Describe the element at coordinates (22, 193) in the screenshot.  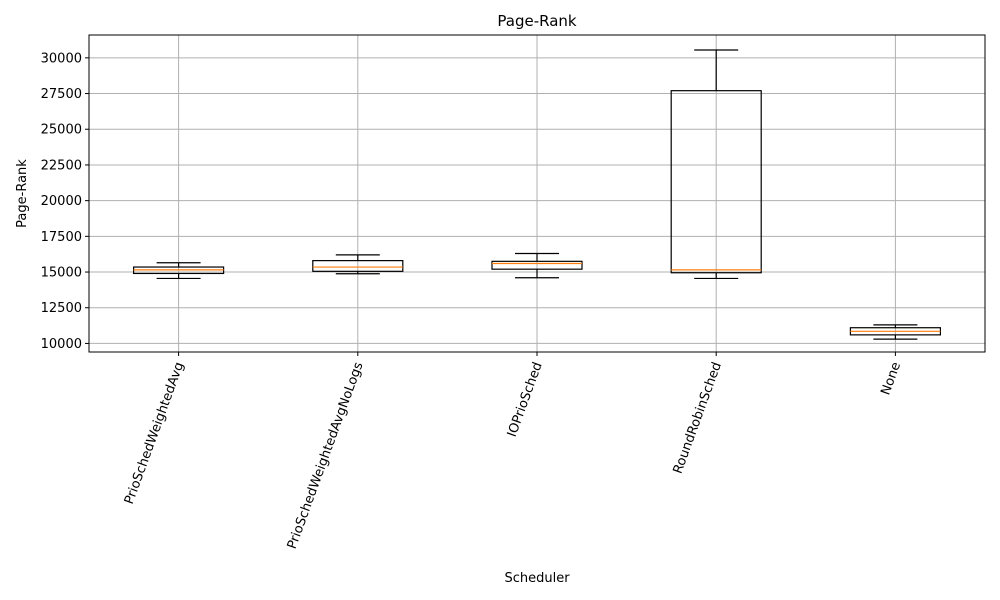
I see `y-axis-label: Page-Rank` at that location.